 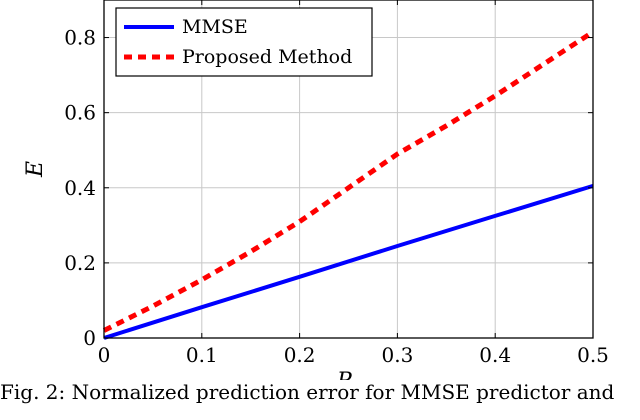 What do you see at coordinates (397, 355) in the screenshot?
I see `x-tick-label: 0.3` at bounding box center [397, 355].